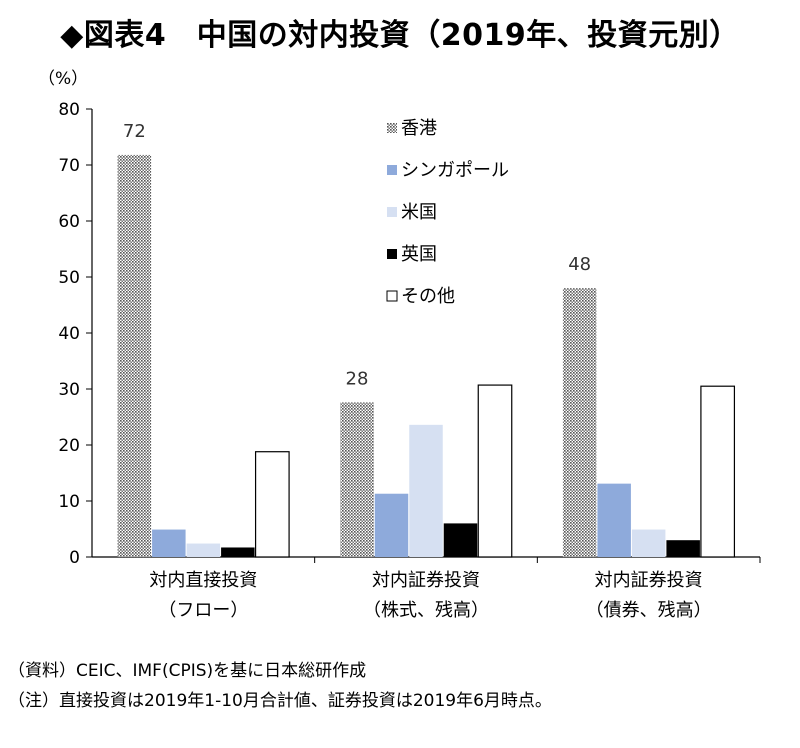 This screenshot has width=800, height=748. I want to click on legend-entry: 香港, so click(419, 128).